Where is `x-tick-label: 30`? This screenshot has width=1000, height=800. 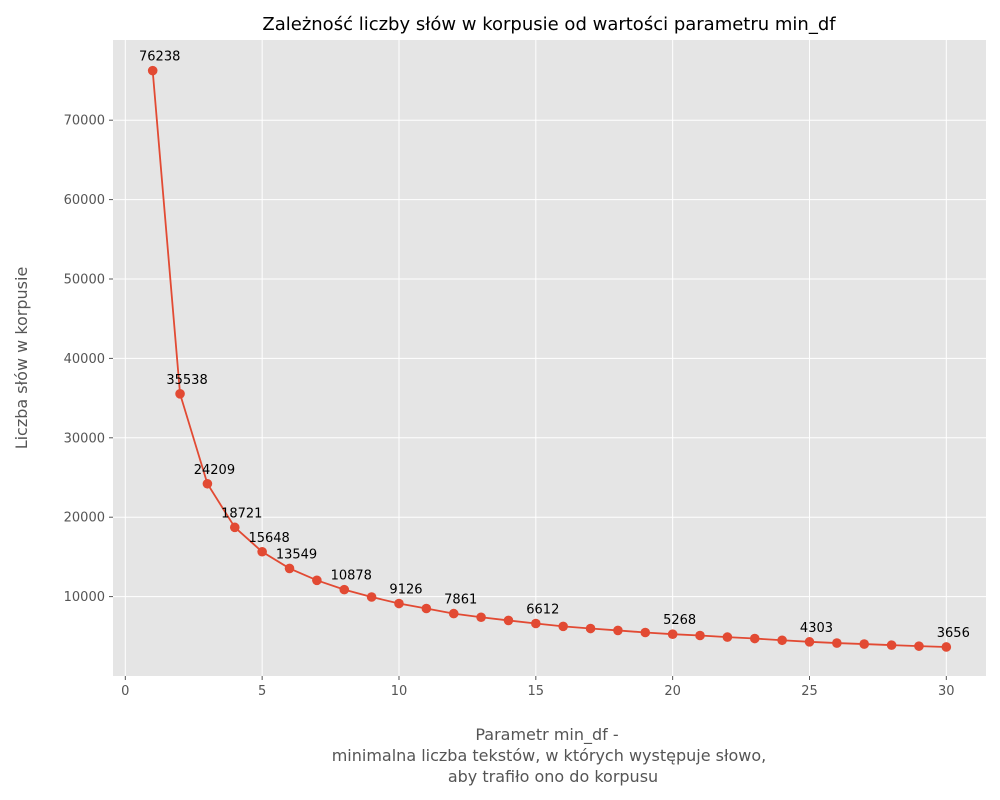
x-tick-label: 30 is located at coordinates (946, 691).